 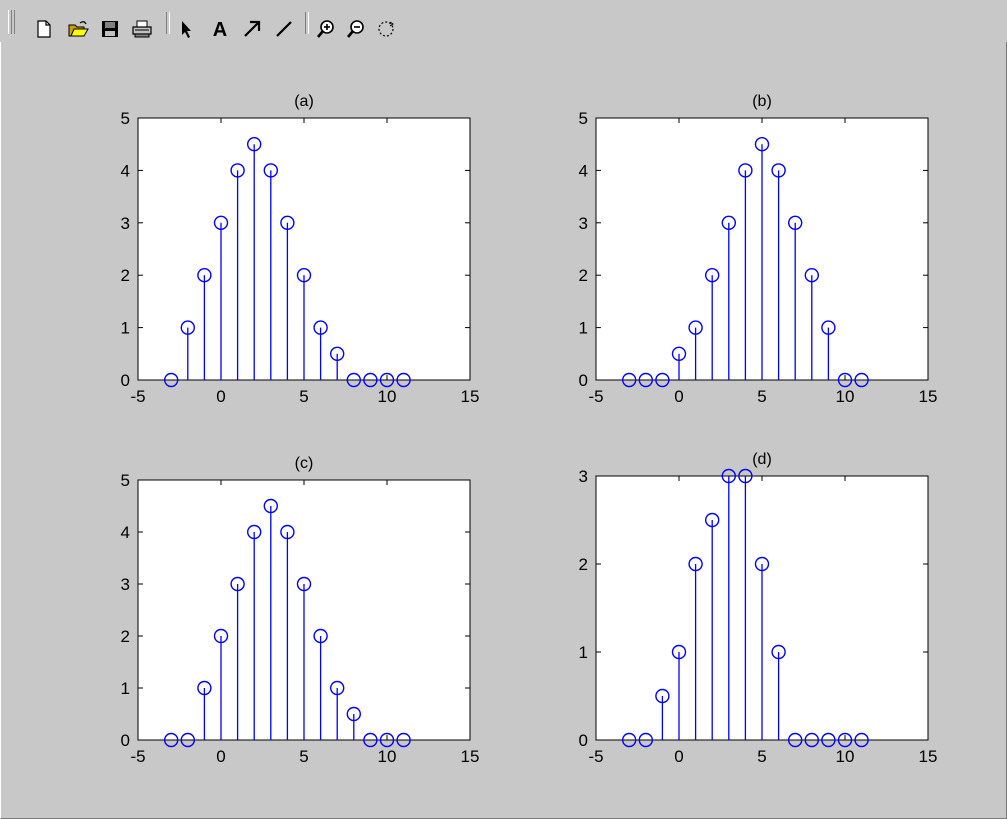 I want to click on print-button, so click(x=142, y=29).